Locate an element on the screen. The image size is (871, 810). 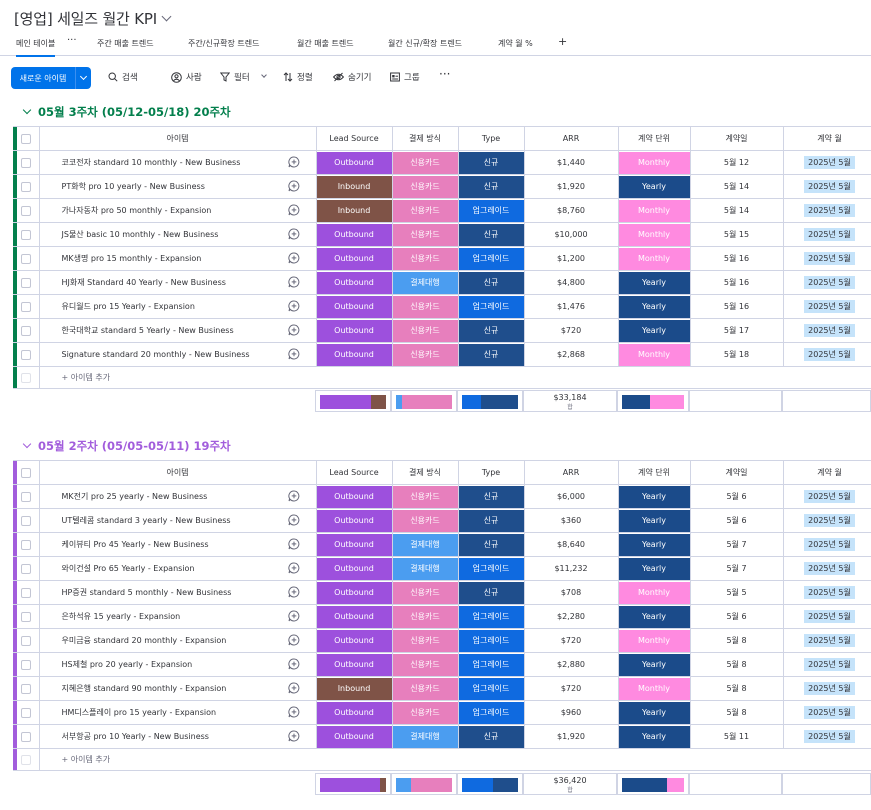
select-all-cell is located at coordinates (26, 138).